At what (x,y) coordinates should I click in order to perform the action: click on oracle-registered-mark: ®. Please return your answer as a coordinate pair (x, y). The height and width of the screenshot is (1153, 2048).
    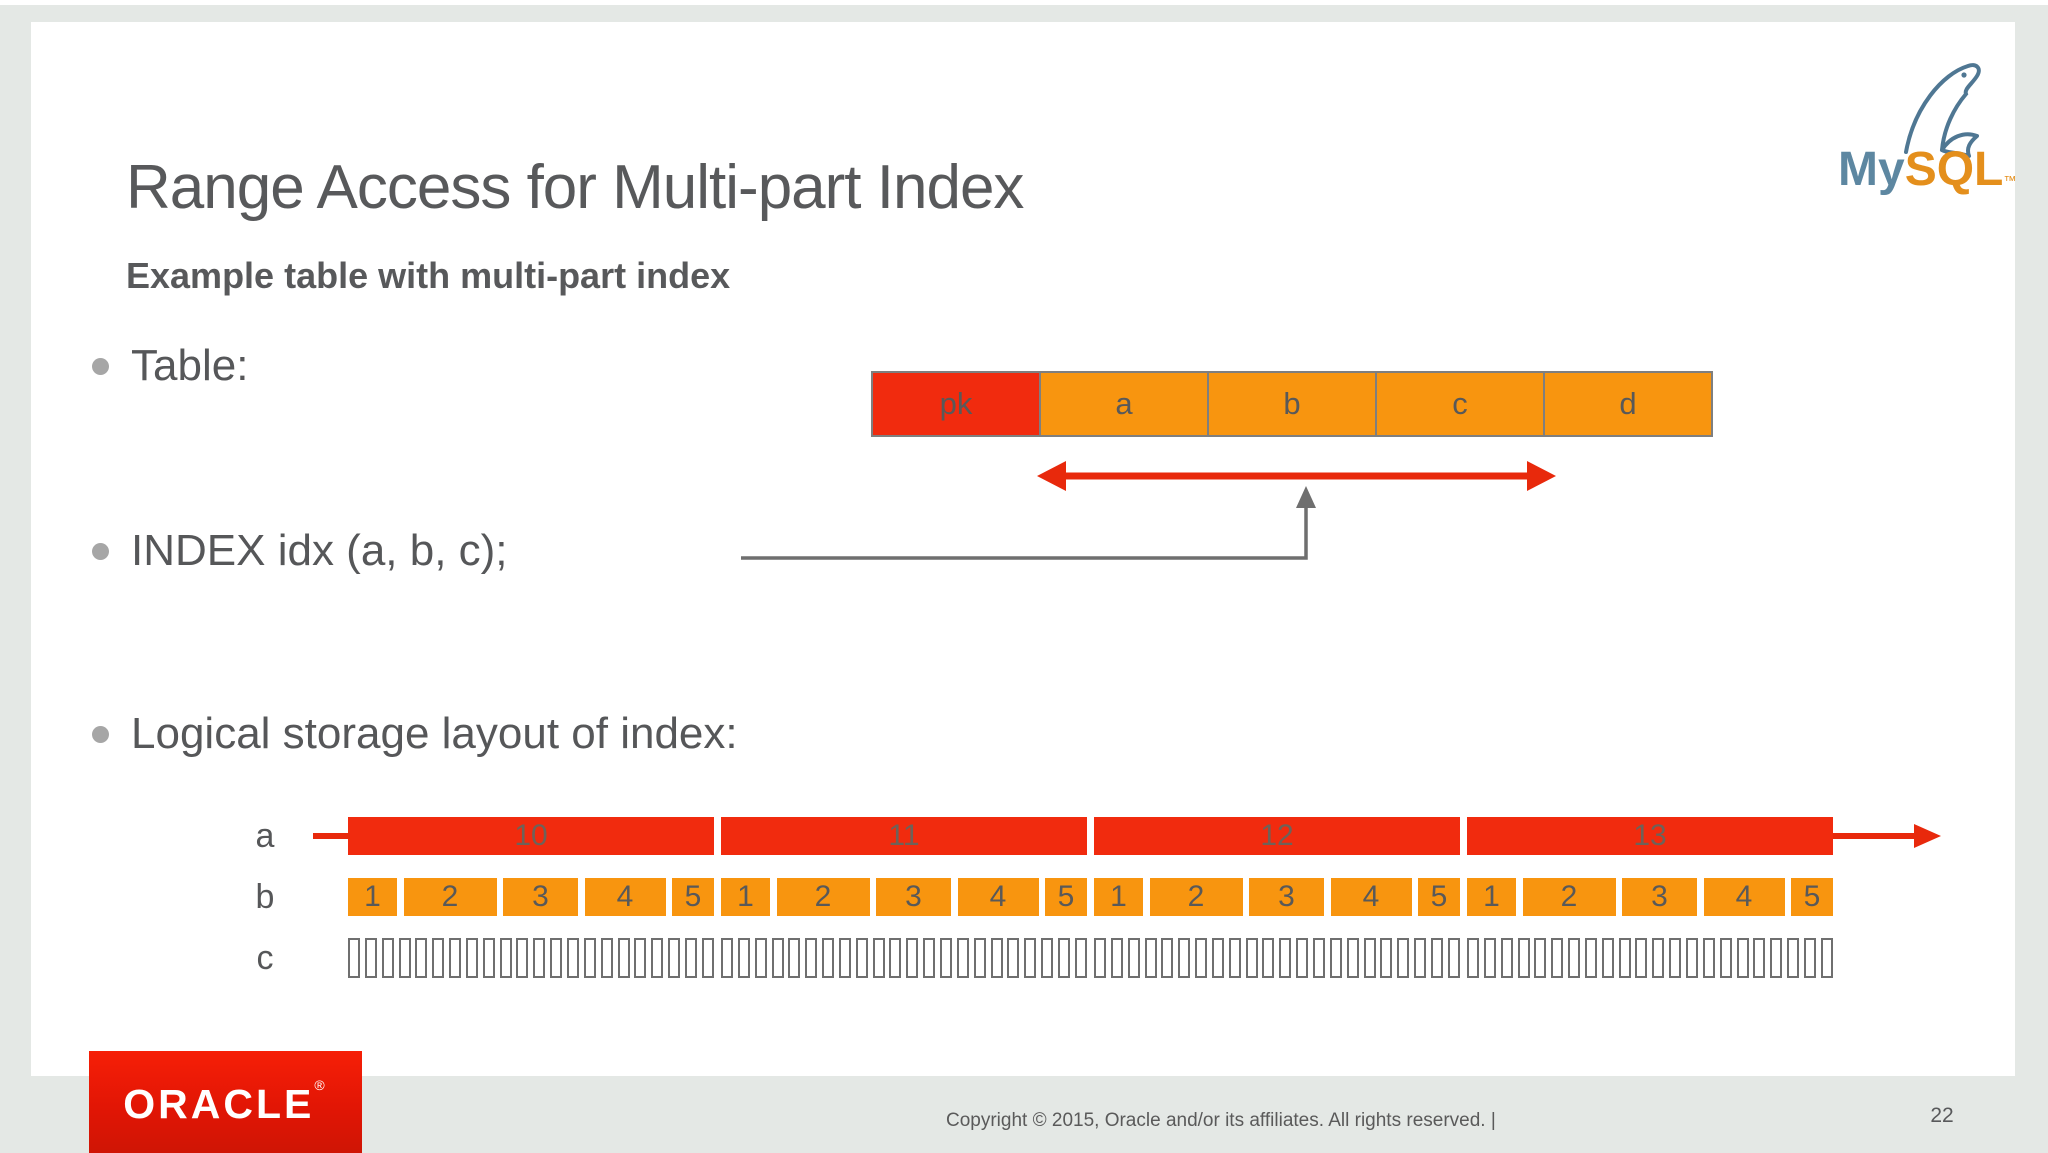
    Looking at the image, I should click on (321, 1084).